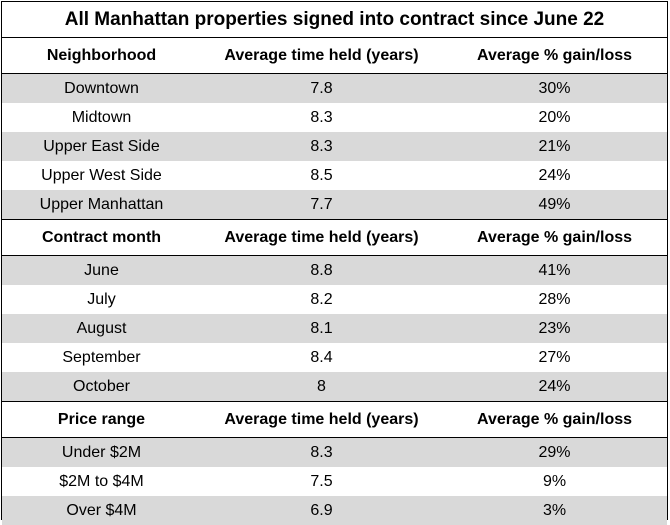  I want to click on table-cell-col-3: 3%, so click(555, 510).